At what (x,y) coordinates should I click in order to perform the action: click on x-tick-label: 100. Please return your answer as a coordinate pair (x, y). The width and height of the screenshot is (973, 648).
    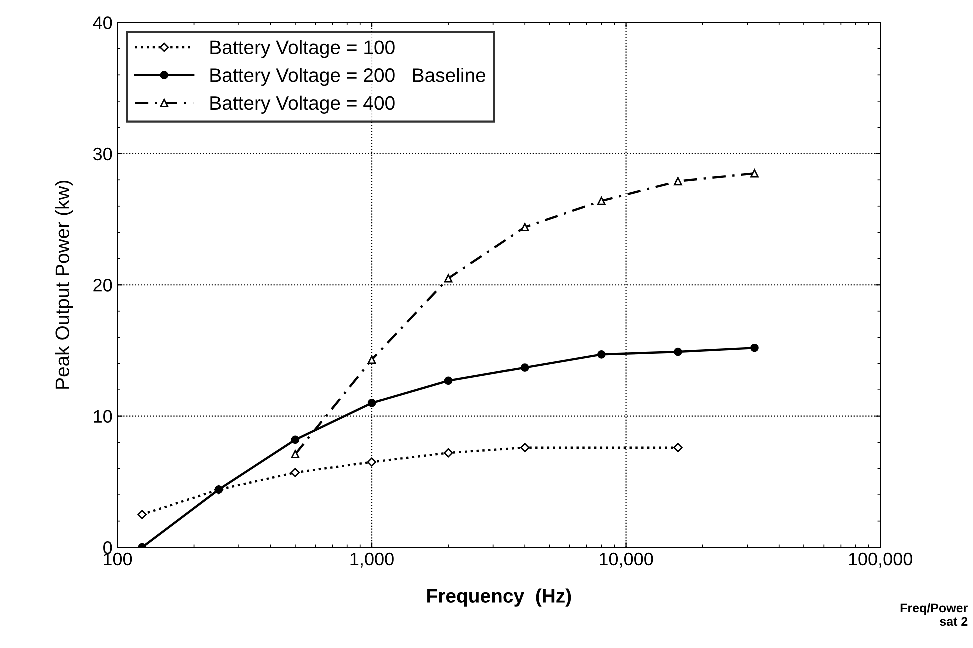
    Looking at the image, I should click on (118, 559).